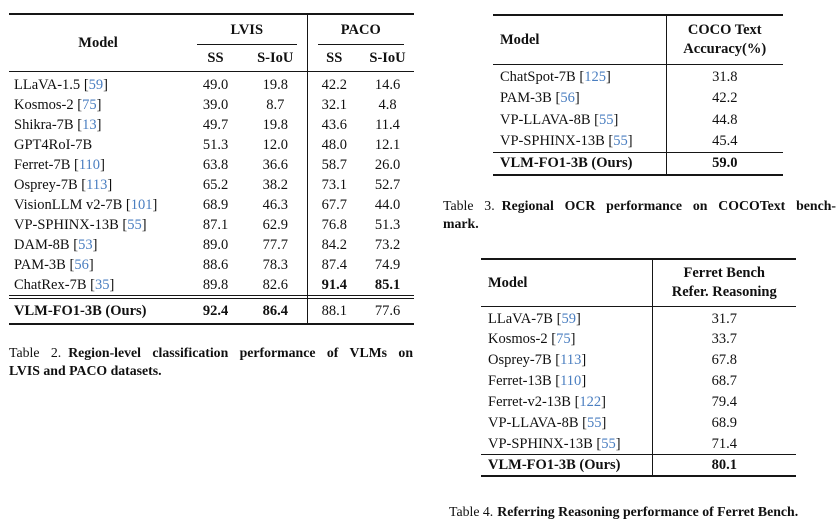 The image size is (839, 524). What do you see at coordinates (215, 164) in the screenshot?
I see `value-cell: 63.8` at bounding box center [215, 164].